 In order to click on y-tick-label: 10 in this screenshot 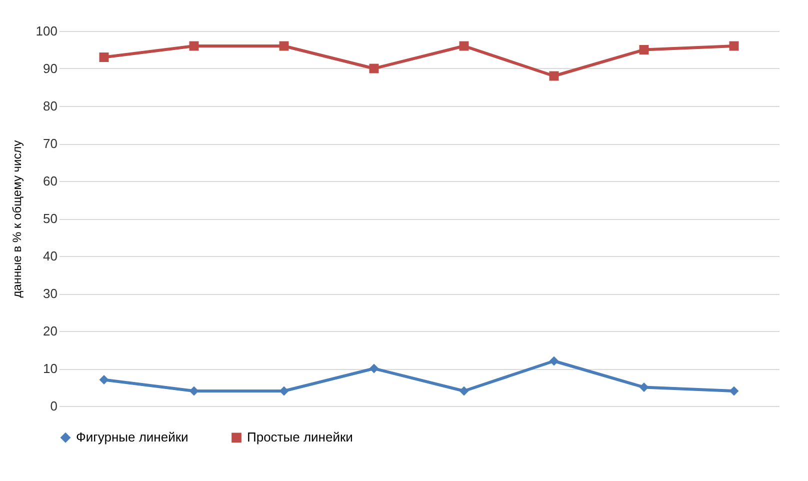, I will do `click(50, 368)`.